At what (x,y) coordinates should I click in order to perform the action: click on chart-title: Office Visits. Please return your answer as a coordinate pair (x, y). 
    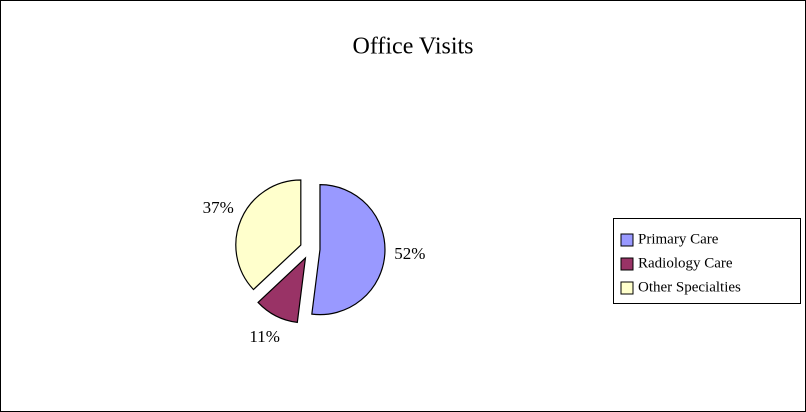
    Looking at the image, I should click on (413, 47).